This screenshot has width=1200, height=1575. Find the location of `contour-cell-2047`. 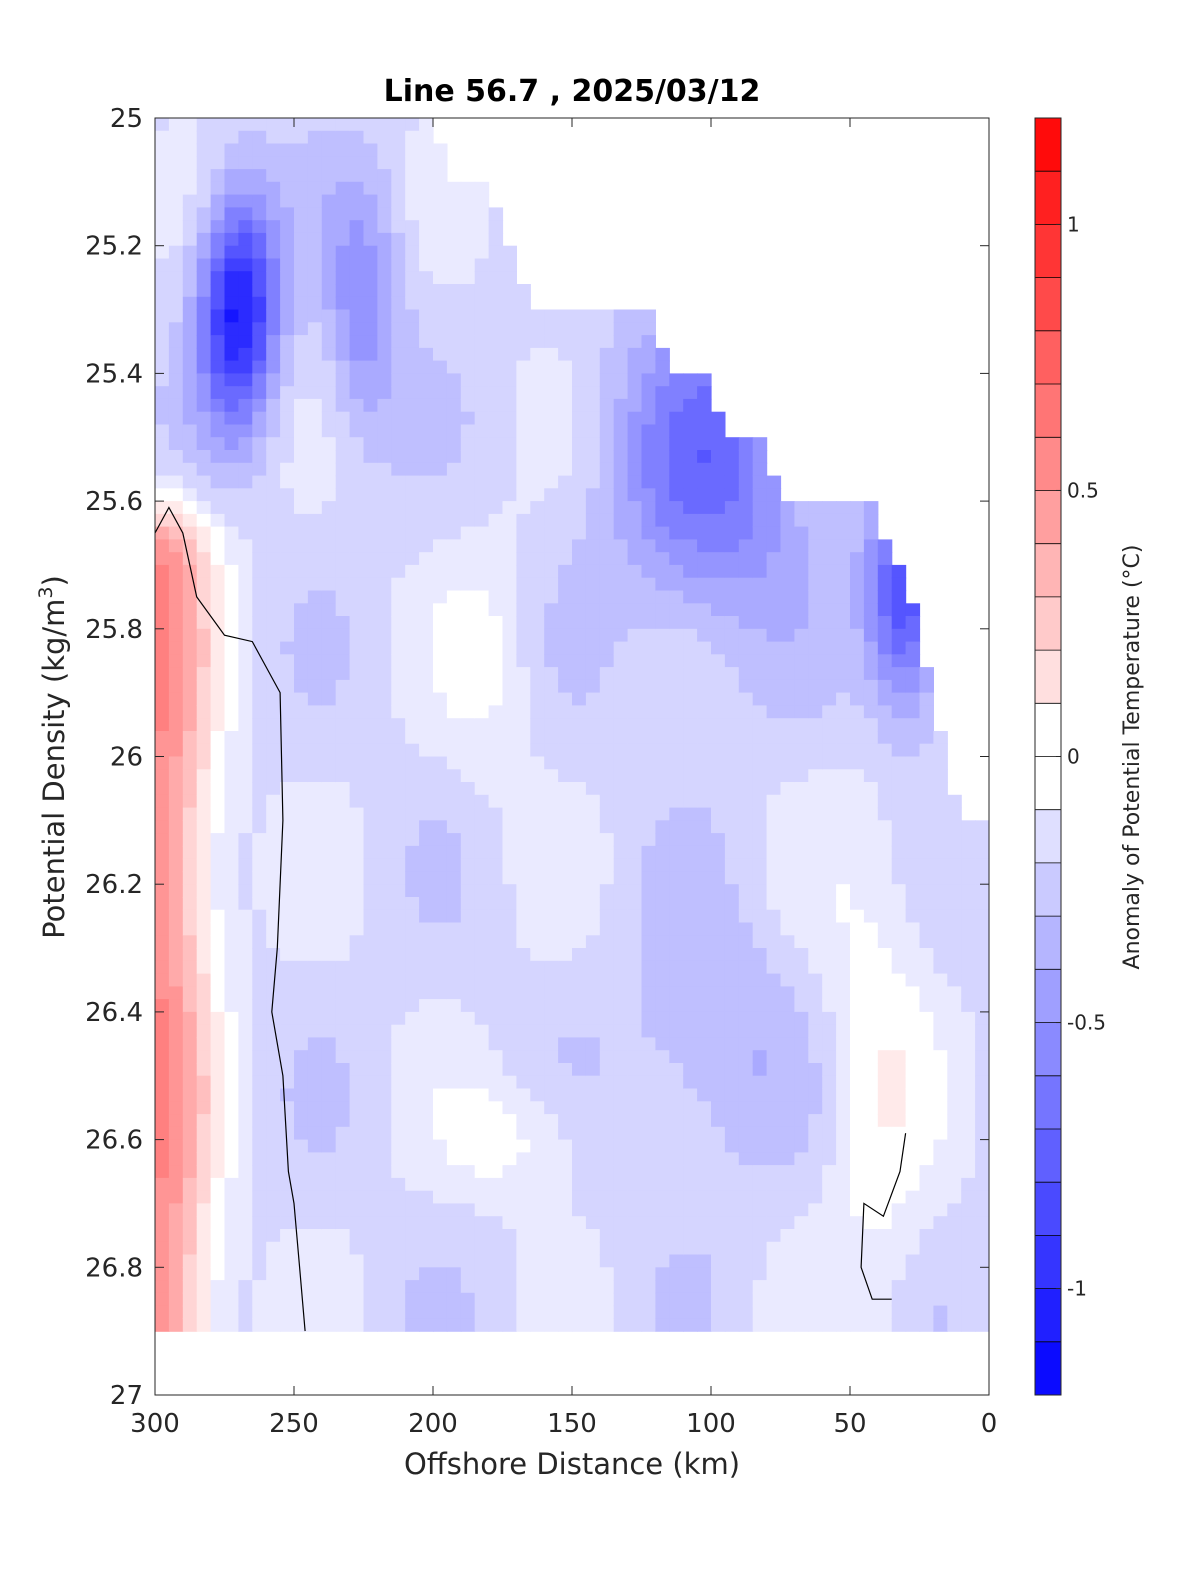

contour-cell-2047 is located at coordinates (454, 878).